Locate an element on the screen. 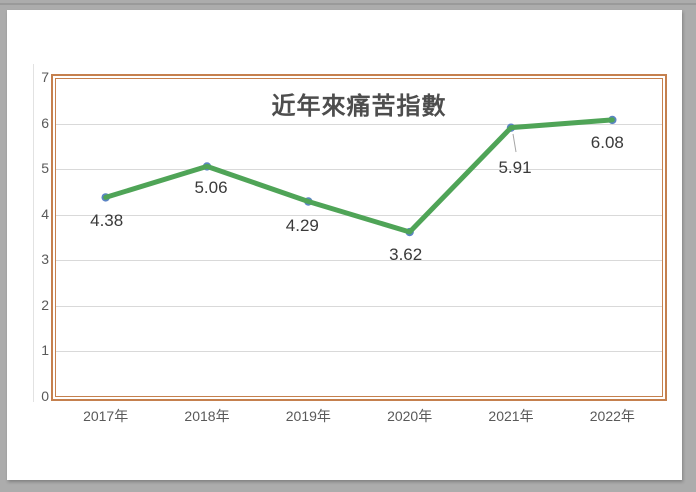 This screenshot has width=696, height=492. y-tick-label: 7 is located at coordinates (45, 77).